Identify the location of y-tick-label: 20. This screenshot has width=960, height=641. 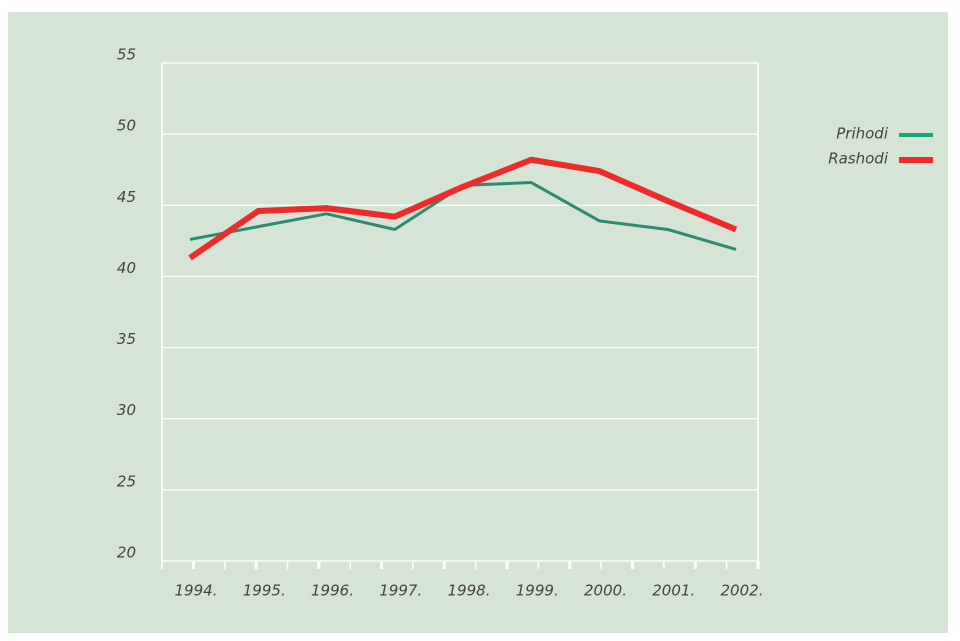
(126, 553).